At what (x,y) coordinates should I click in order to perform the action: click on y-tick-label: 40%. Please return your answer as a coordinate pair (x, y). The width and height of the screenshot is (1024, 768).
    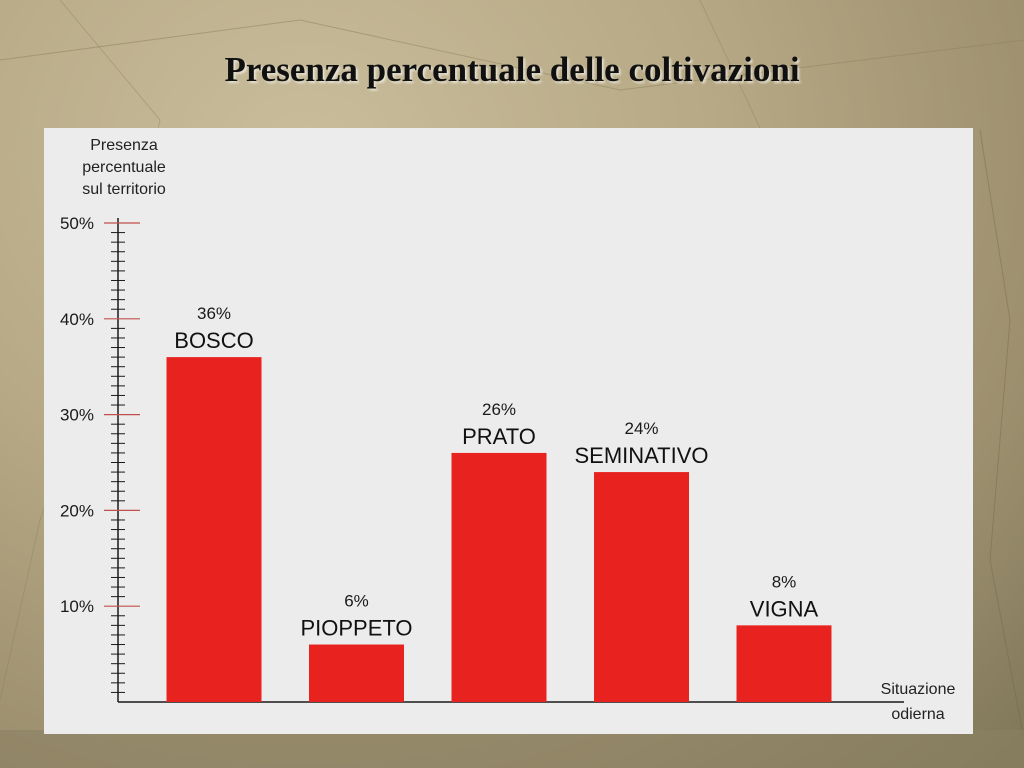
    Looking at the image, I should click on (77, 319).